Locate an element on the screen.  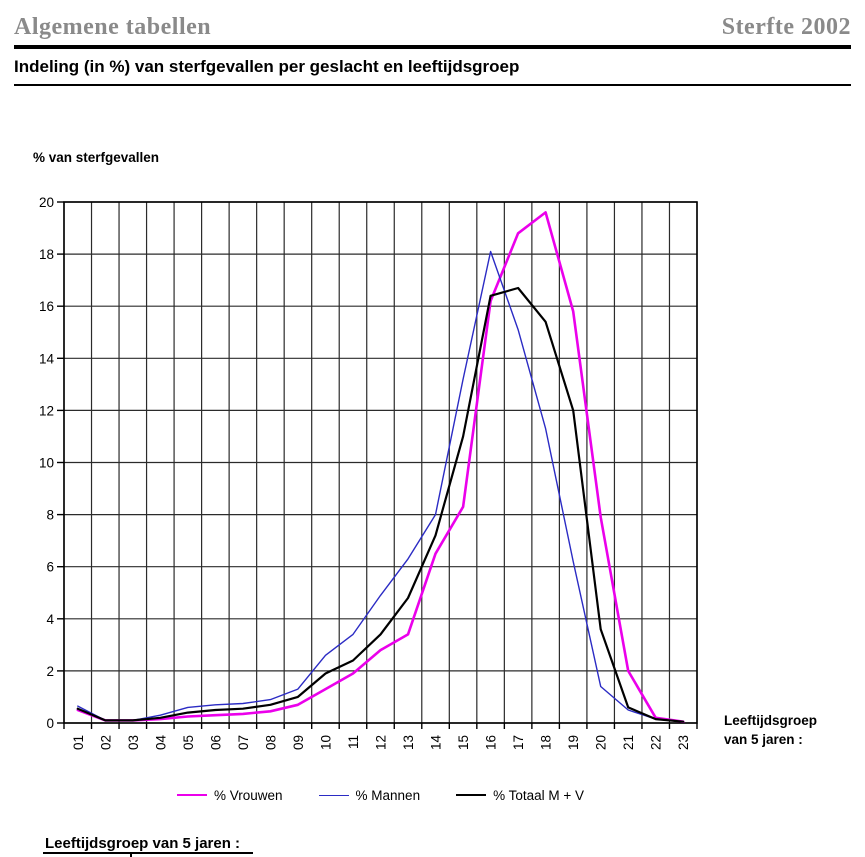
y-tick-label: 16 is located at coordinates (46, 306).